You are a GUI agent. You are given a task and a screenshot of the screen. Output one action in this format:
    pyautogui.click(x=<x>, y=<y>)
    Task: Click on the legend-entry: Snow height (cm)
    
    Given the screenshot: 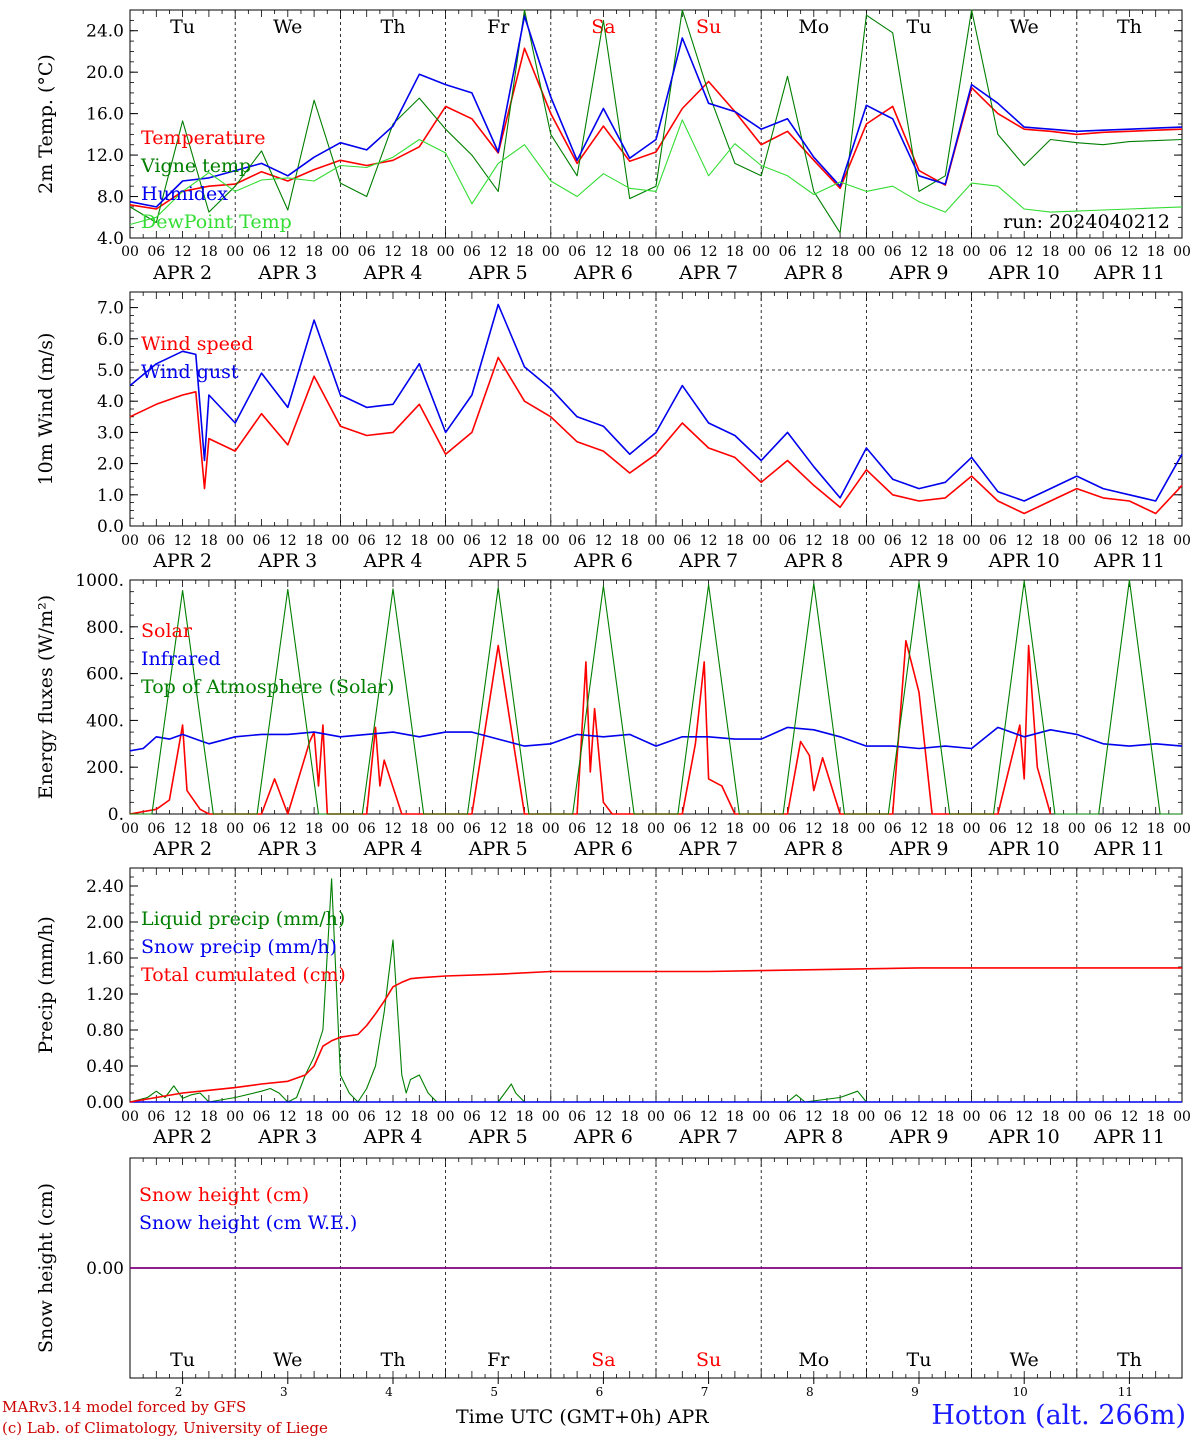 What is the action you would take?
    pyautogui.click(x=224, y=1195)
    